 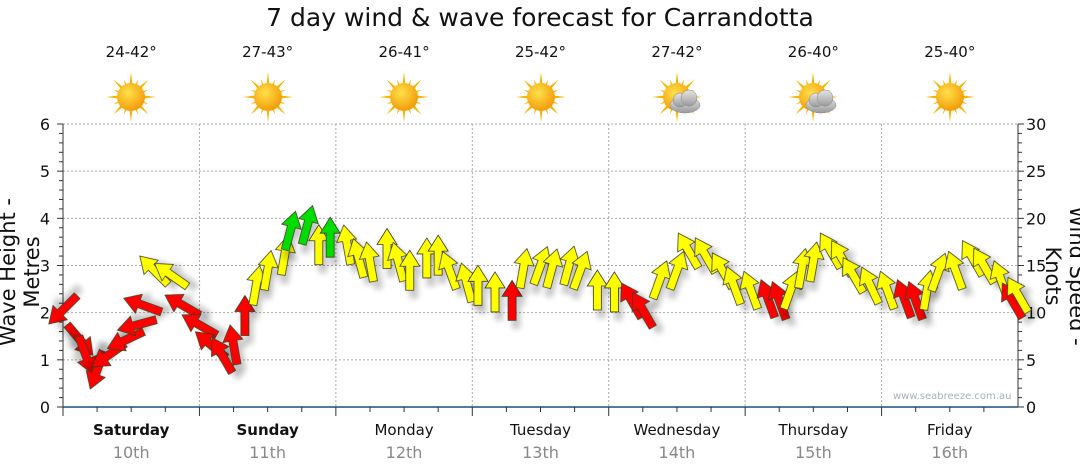 What do you see at coordinates (45, 407) in the screenshot?
I see `left-tick-label: 0` at bounding box center [45, 407].